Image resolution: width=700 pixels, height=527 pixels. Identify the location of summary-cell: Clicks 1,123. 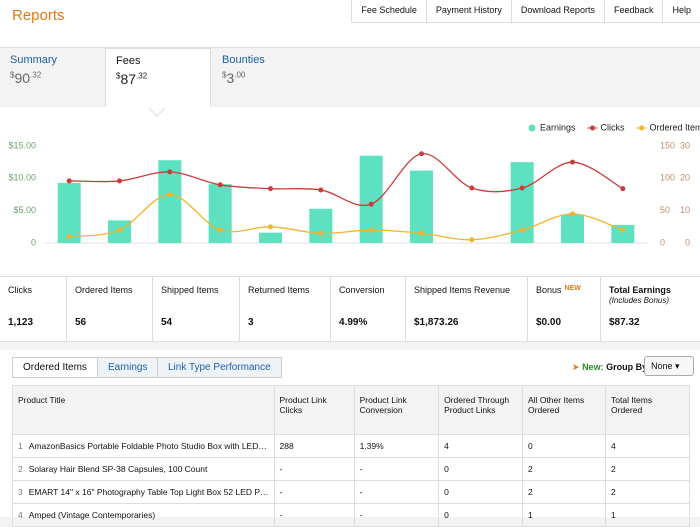
(32, 309).